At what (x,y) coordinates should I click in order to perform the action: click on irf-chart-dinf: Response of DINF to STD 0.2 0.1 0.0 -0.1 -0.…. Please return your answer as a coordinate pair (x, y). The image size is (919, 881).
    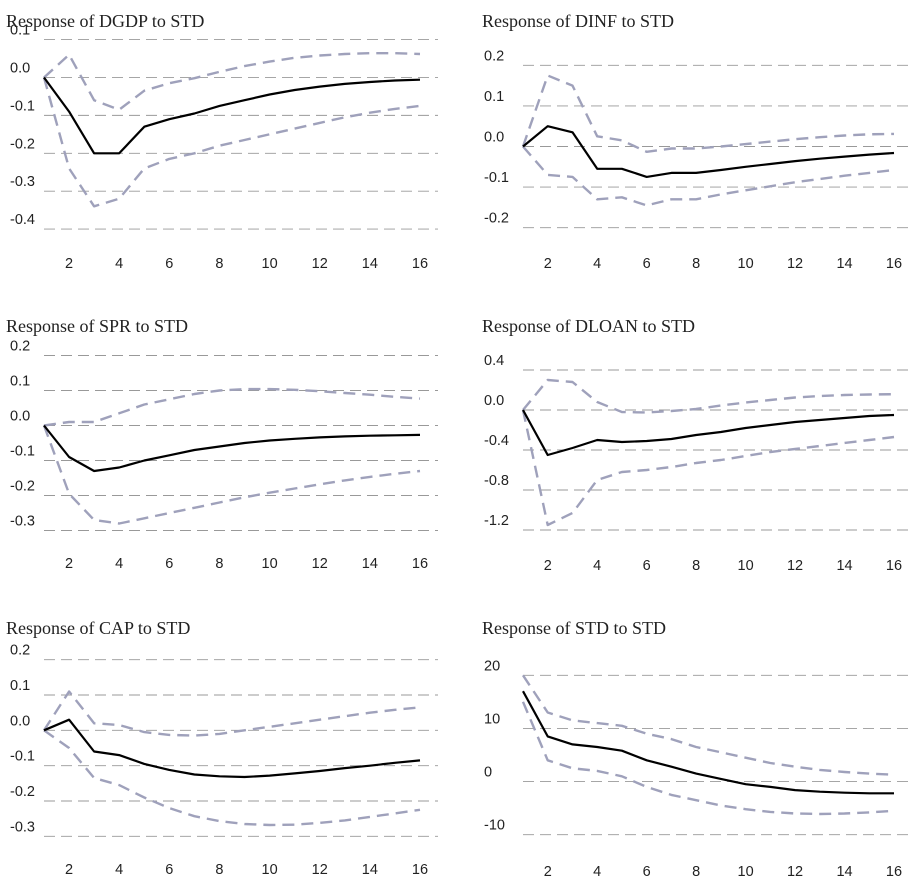
    Looking at the image, I should click on (697, 141).